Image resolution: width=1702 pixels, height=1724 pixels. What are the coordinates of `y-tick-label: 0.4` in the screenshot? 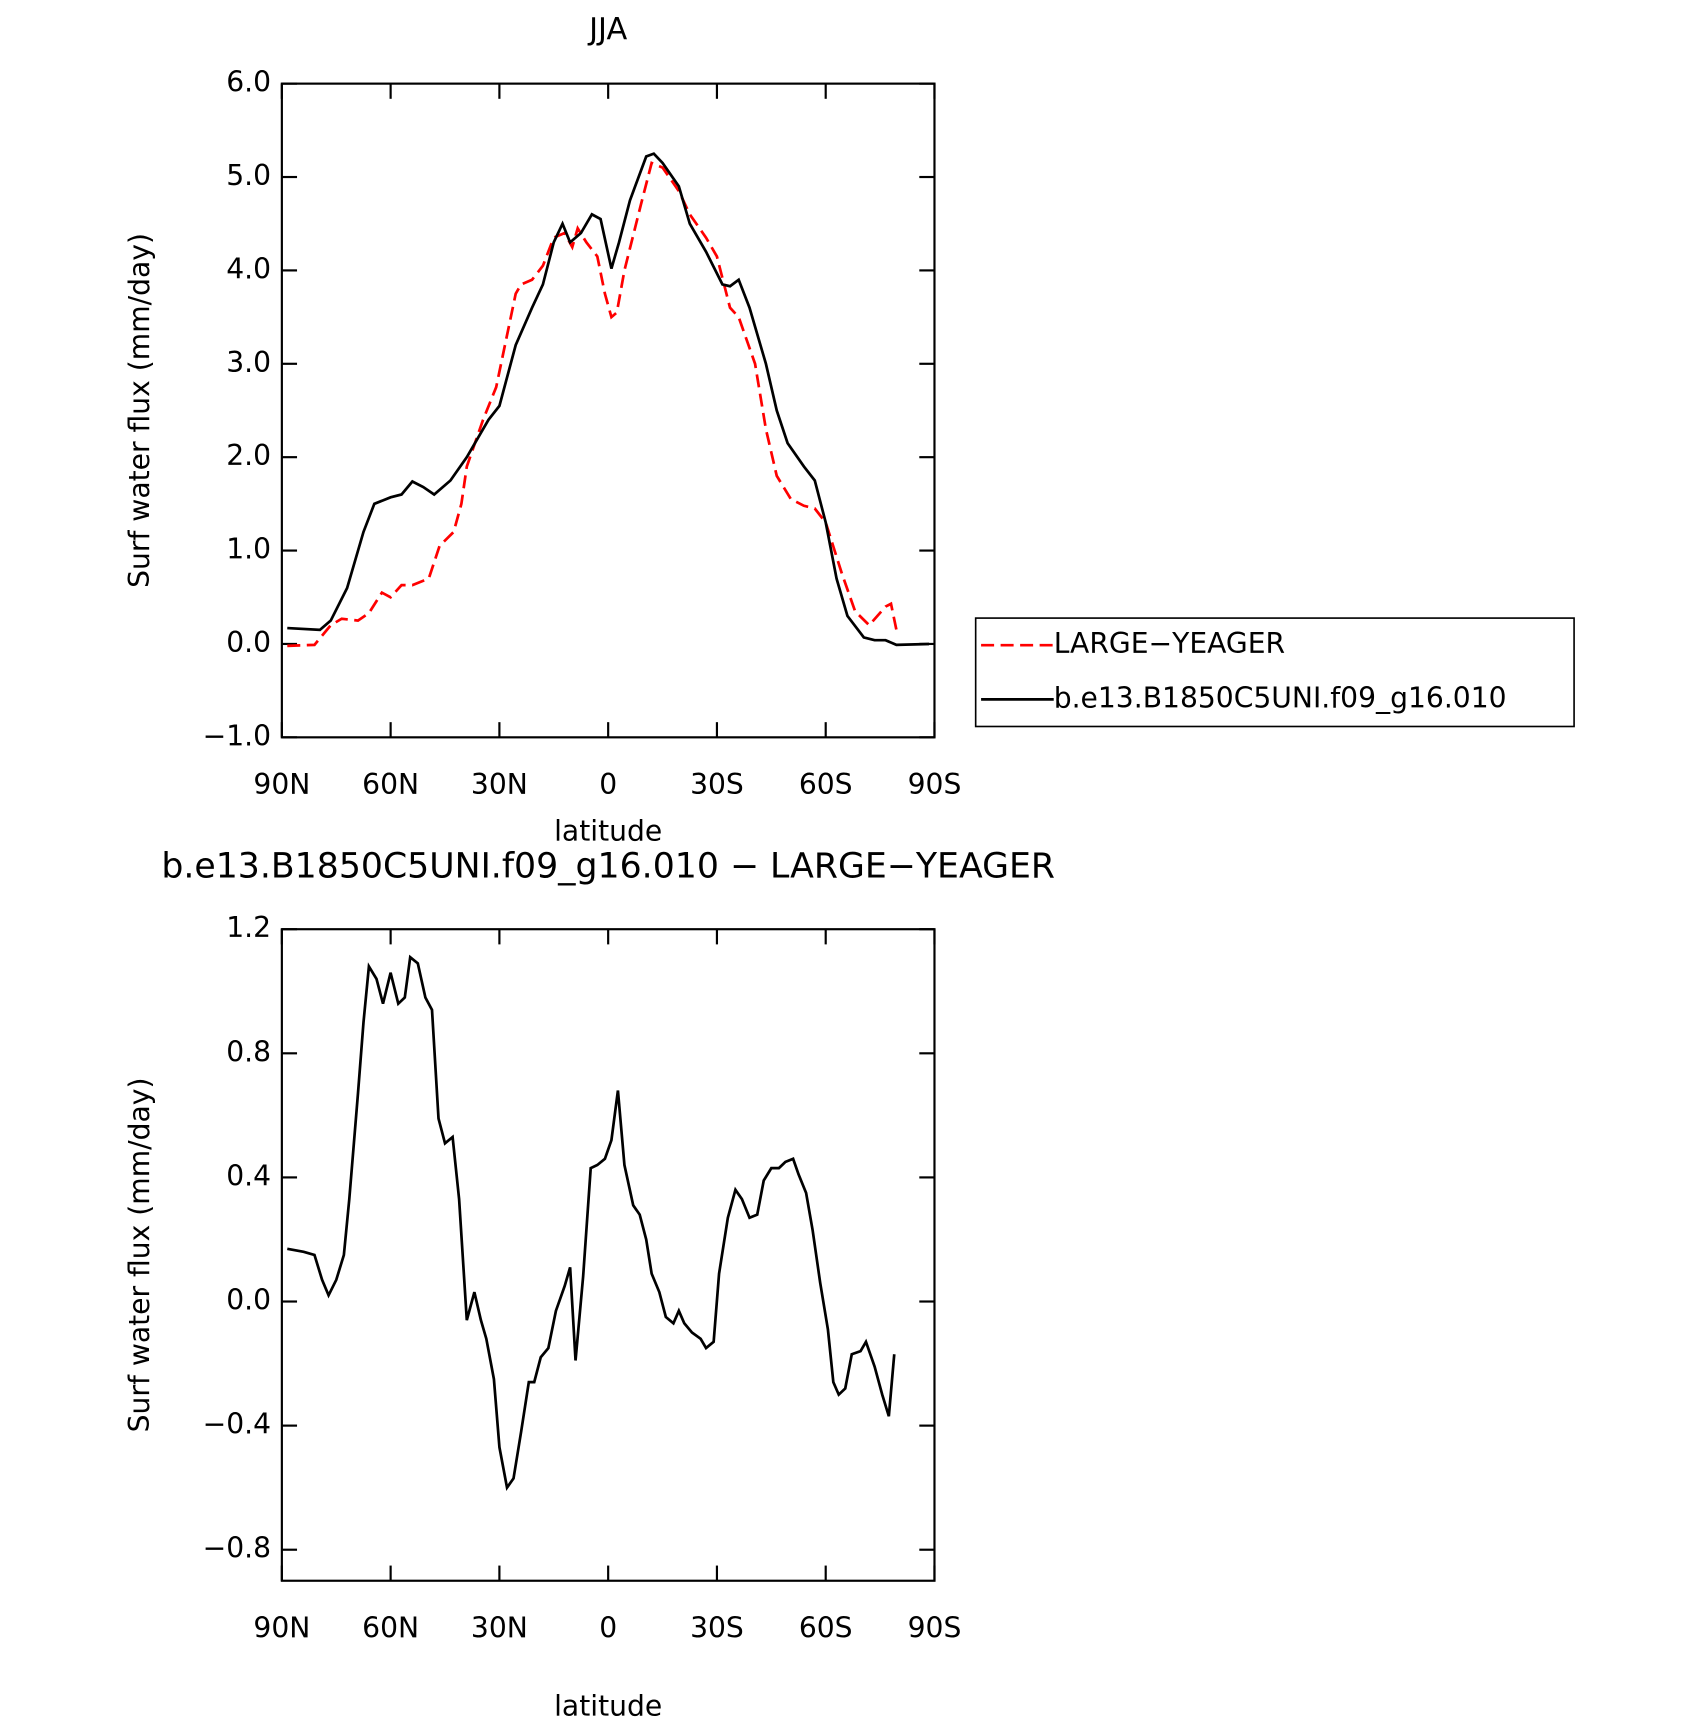 It's located at (248, 1175).